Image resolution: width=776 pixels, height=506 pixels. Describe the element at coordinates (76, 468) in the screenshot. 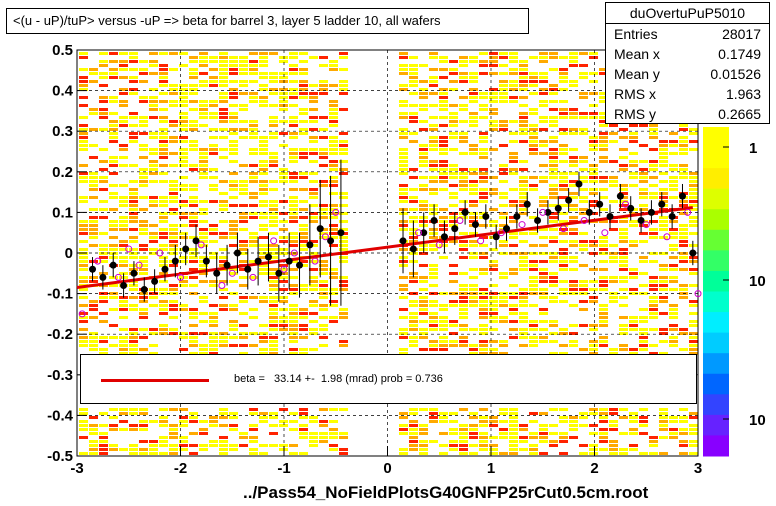

I see `x-tick-label: -3` at that location.